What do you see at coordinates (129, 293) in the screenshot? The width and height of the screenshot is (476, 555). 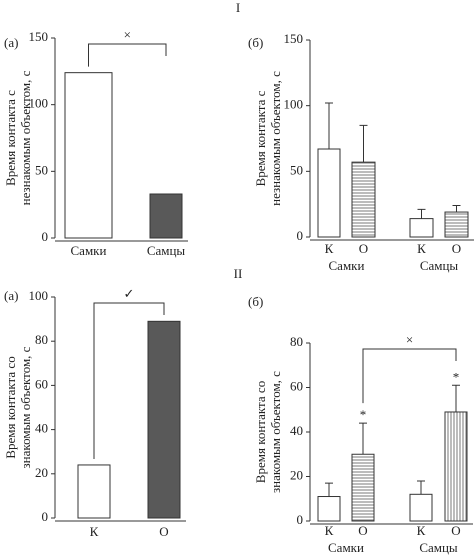 I see `annotation: ✓` at bounding box center [129, 293].